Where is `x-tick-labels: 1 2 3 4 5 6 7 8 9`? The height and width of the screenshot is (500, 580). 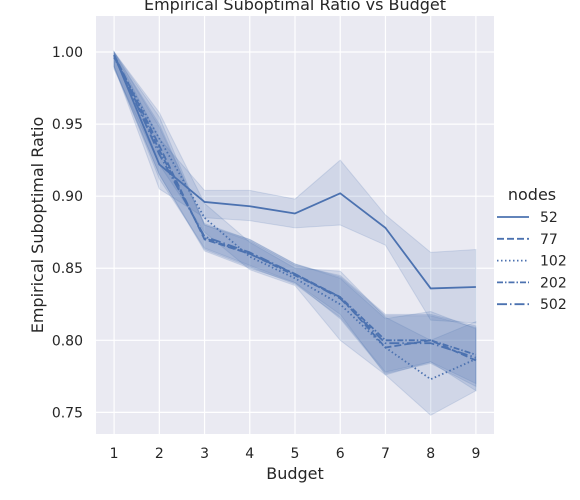
x-tick-labels: 1 2 3 4 5 6 7 8 9 is located at coordinates (295, 454).